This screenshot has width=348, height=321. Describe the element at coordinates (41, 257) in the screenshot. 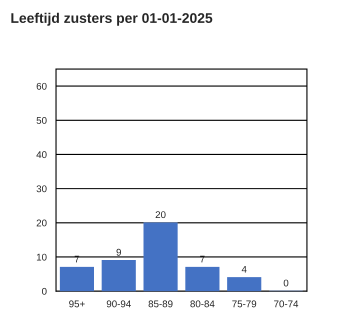

I see `y-tick-label: 10` at that location.